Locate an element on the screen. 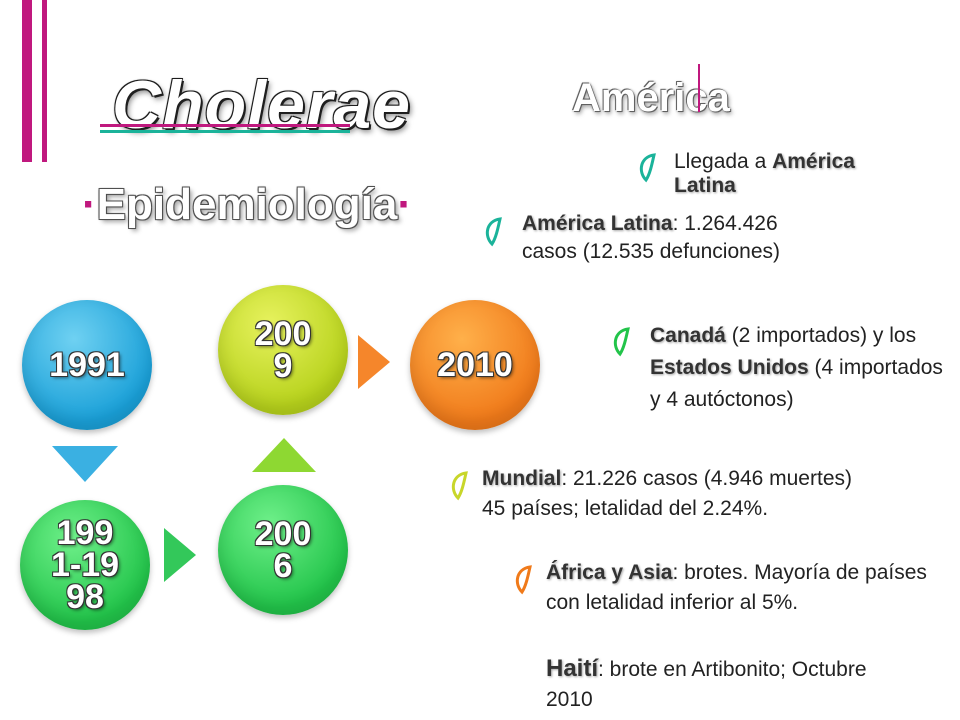 Image resolution: width=960 pixels, height=720 pixels. region-divider is located at coordinates (699, 88).